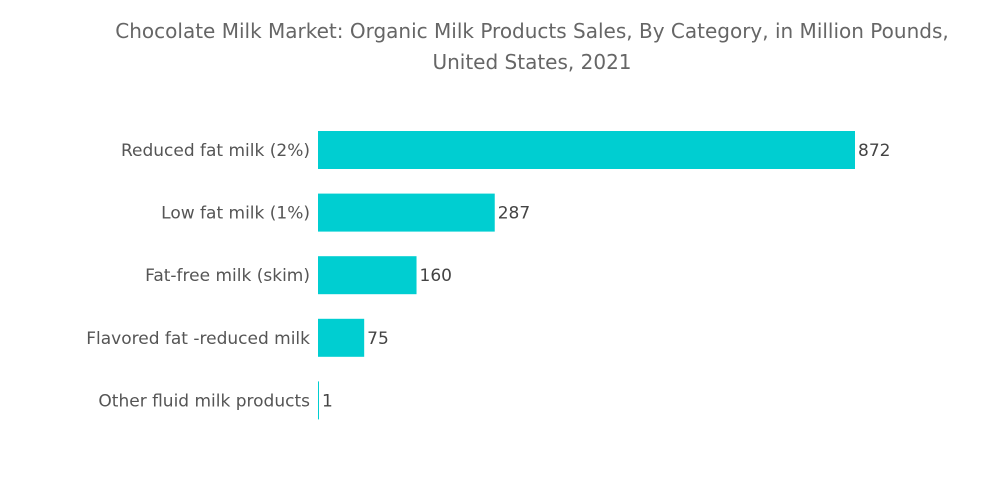 The height and width of the screenshot is (504, 1000). I want to click on category-label: Fat-free milk (skim), so click(227, 276).